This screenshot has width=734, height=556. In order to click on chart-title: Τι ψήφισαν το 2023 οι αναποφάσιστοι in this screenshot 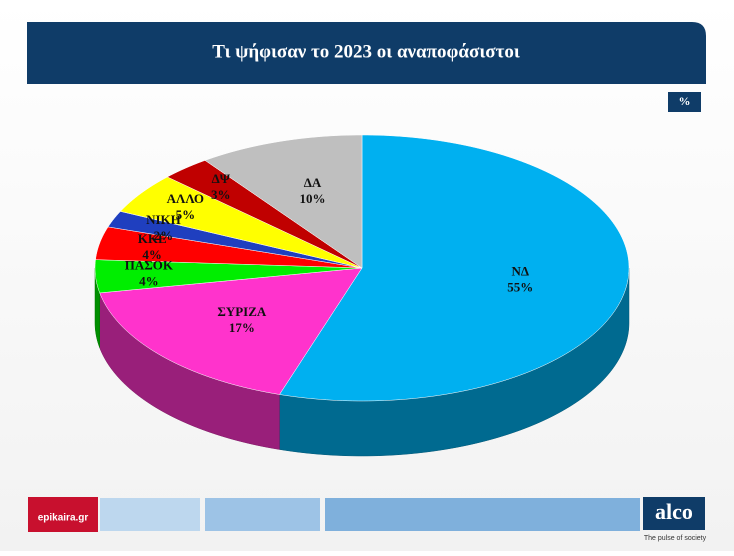, I will do `click(366, 51)`.